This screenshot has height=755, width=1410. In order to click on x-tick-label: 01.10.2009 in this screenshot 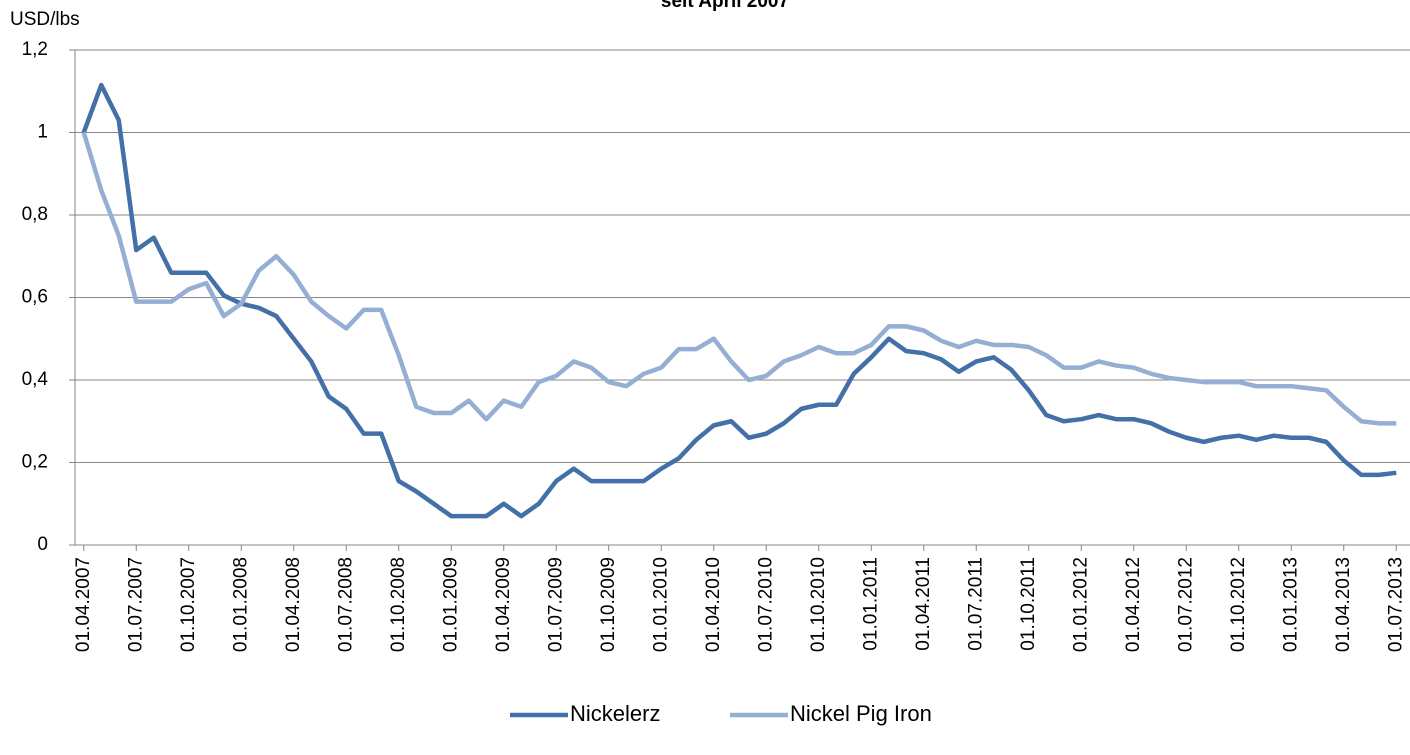, I will do `click(608, 604)`.